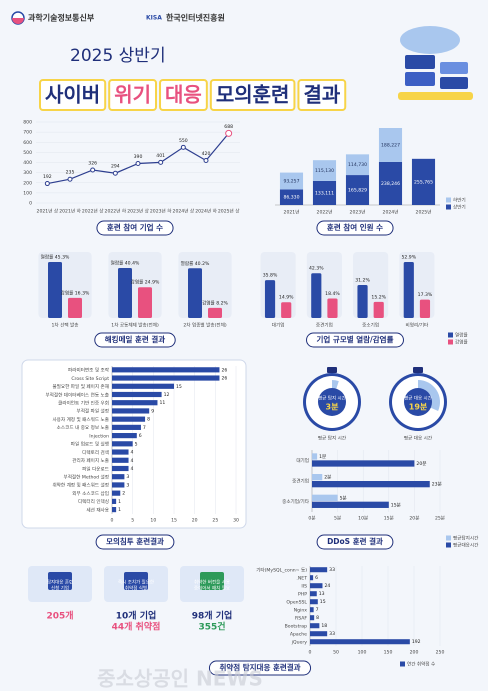  What do you see at coordinates (332, 438) in the screenshot?
I see `gauge-label: 평균 탐지 시간` at bounding box center [332, 438].